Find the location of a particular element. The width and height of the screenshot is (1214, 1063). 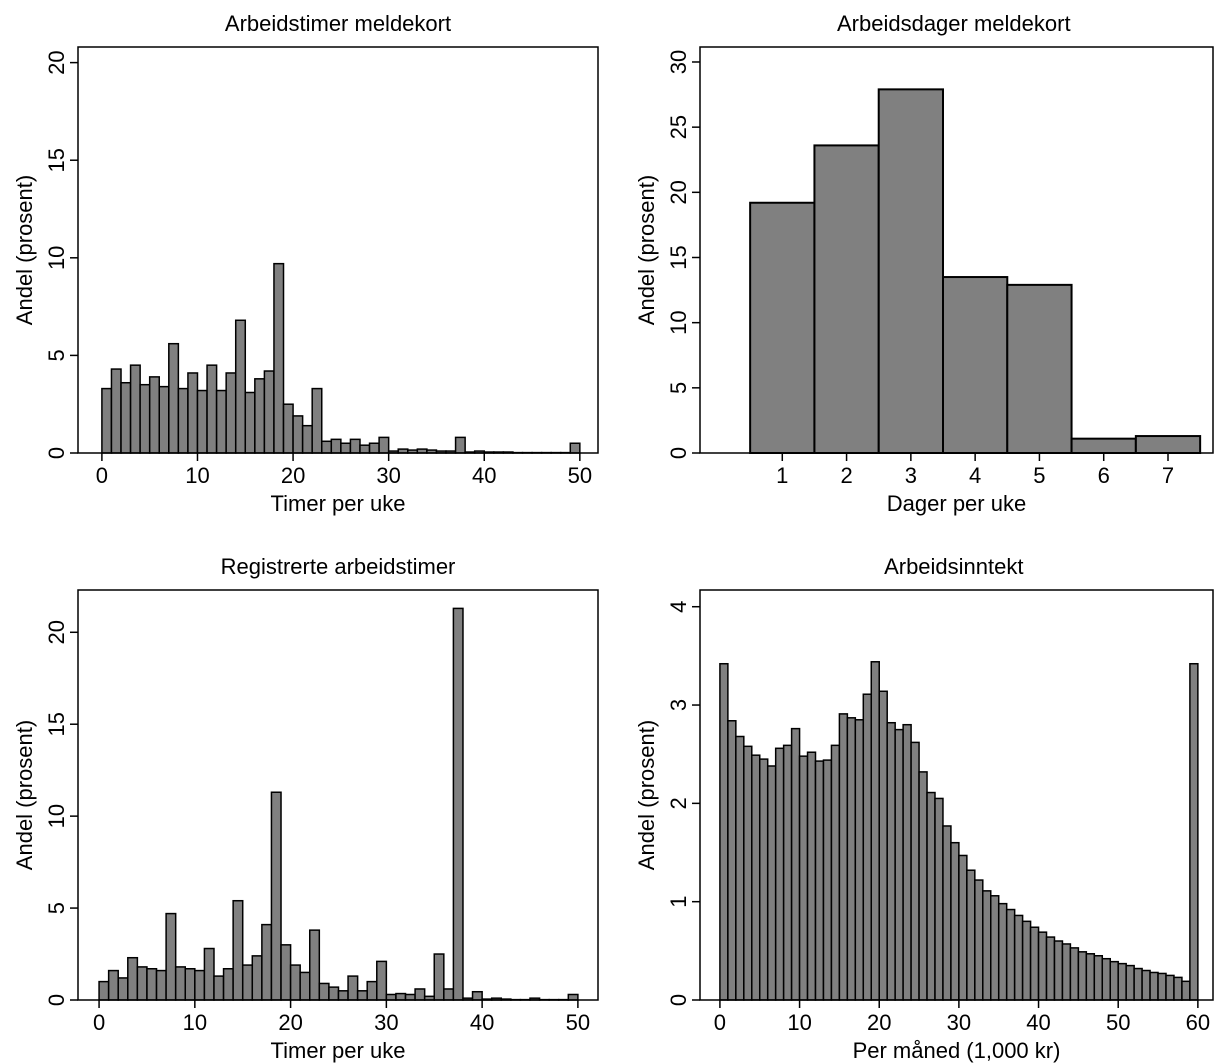

x-axis-label: Per måned (1,000 kr) is located at coordinates (957, 1050).